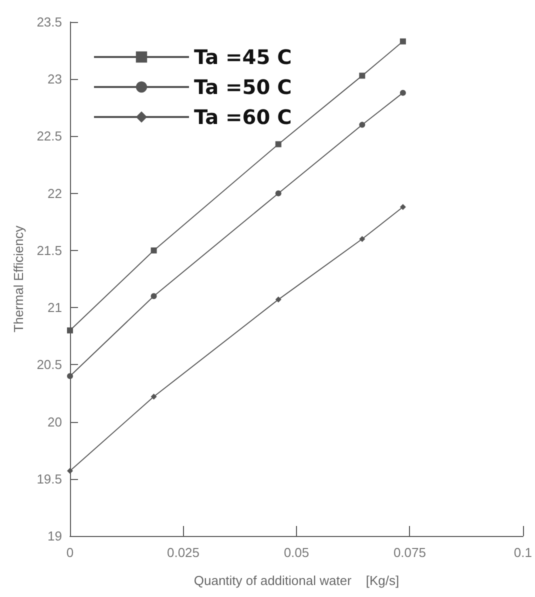 This screenshot has height=597, width=535. What do you see at coordinates (297, 580) in the screenshot?
I see `x-axis-title: Quantity of additional water [Kg/s]` at bounding box center [297, 580].